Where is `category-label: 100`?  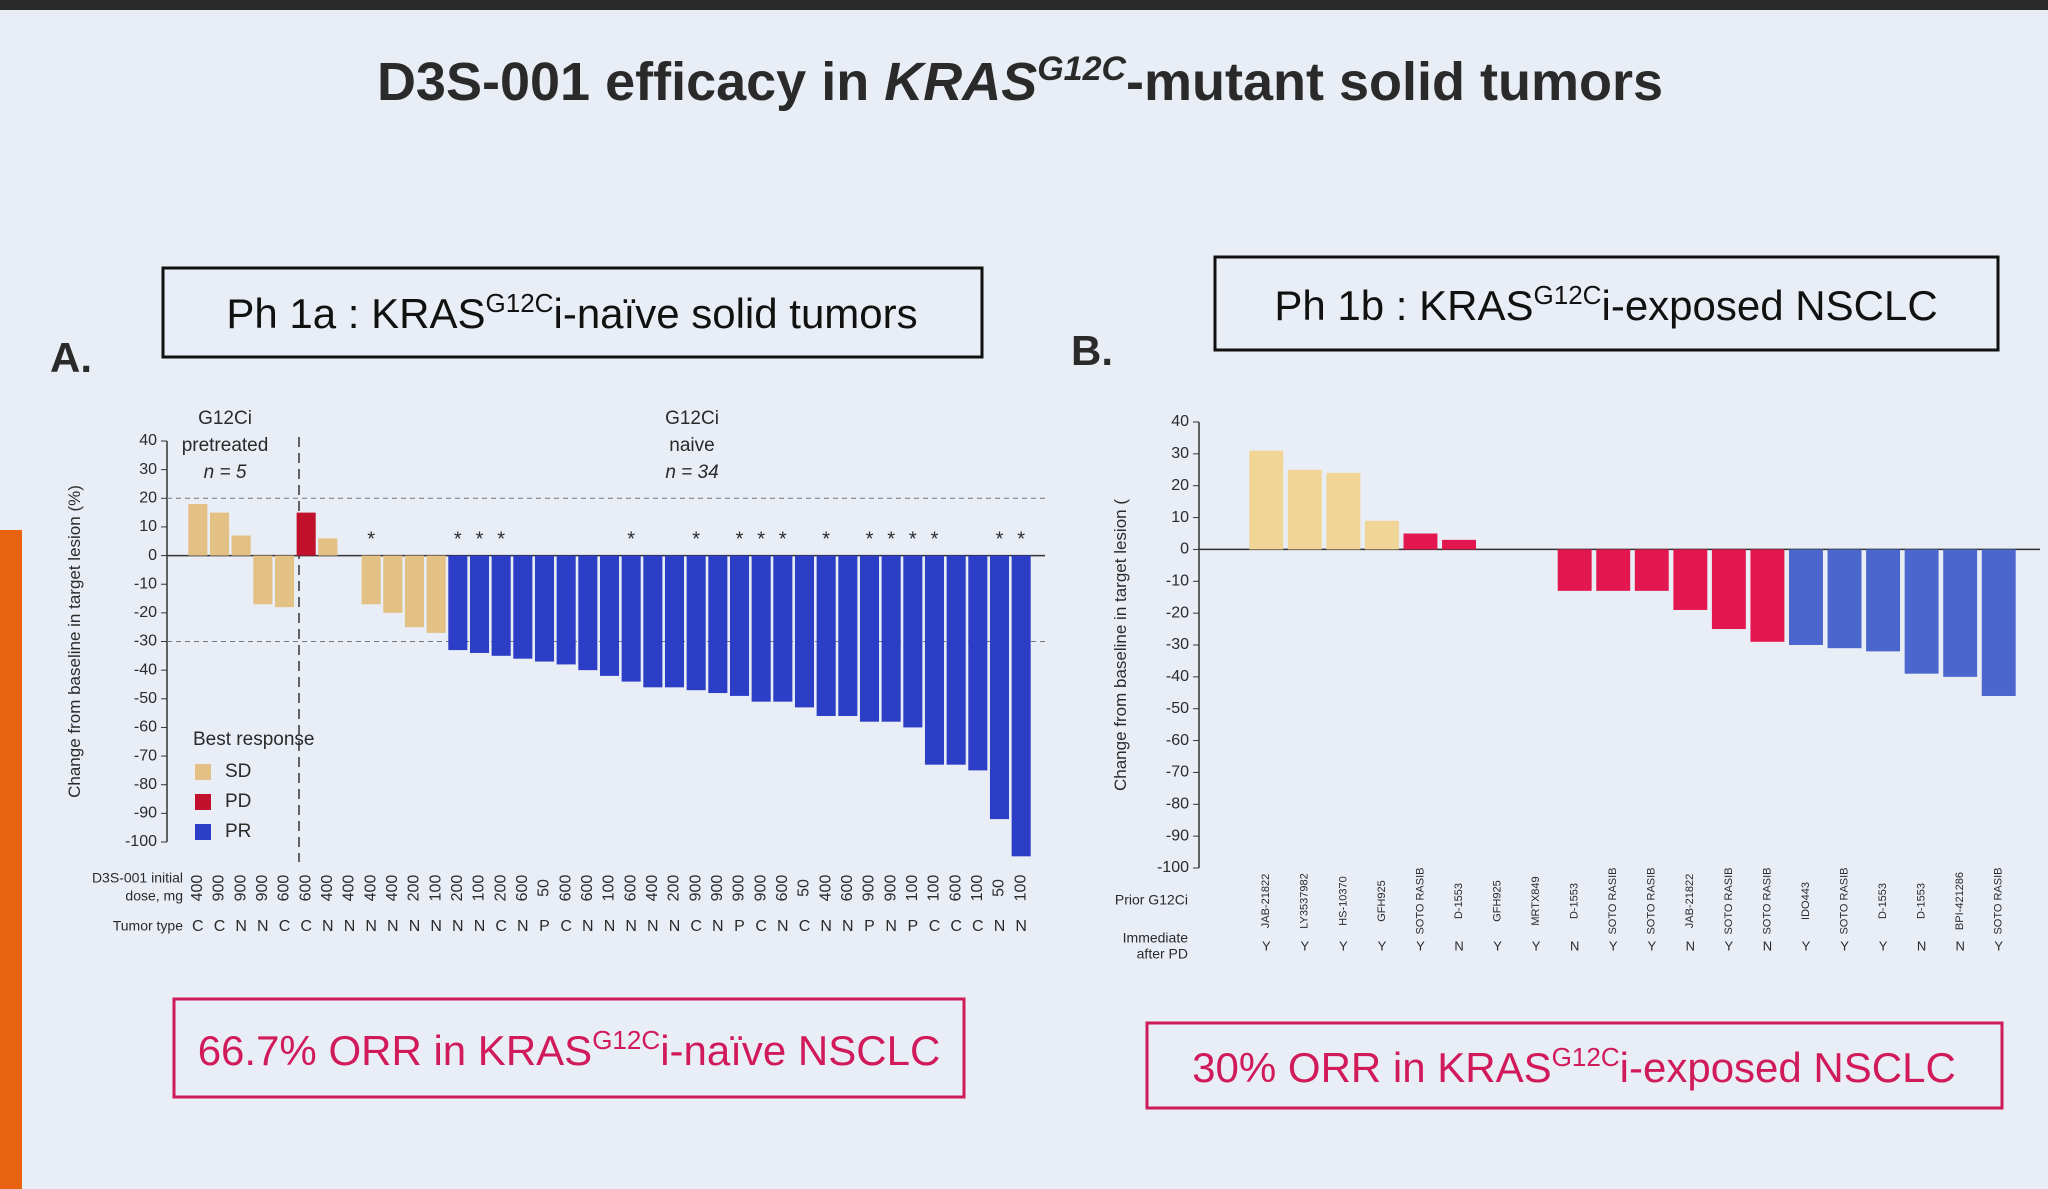 category-label: 100 is located at coordinates (1020, 888).